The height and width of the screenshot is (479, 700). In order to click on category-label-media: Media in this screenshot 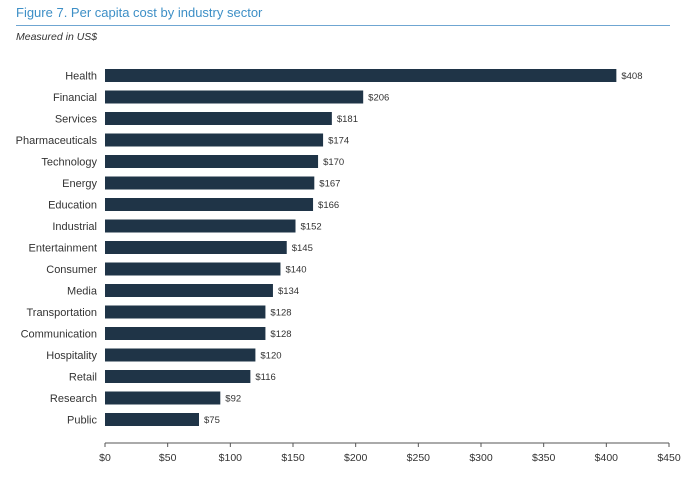, I will do `click(82, 291)`.